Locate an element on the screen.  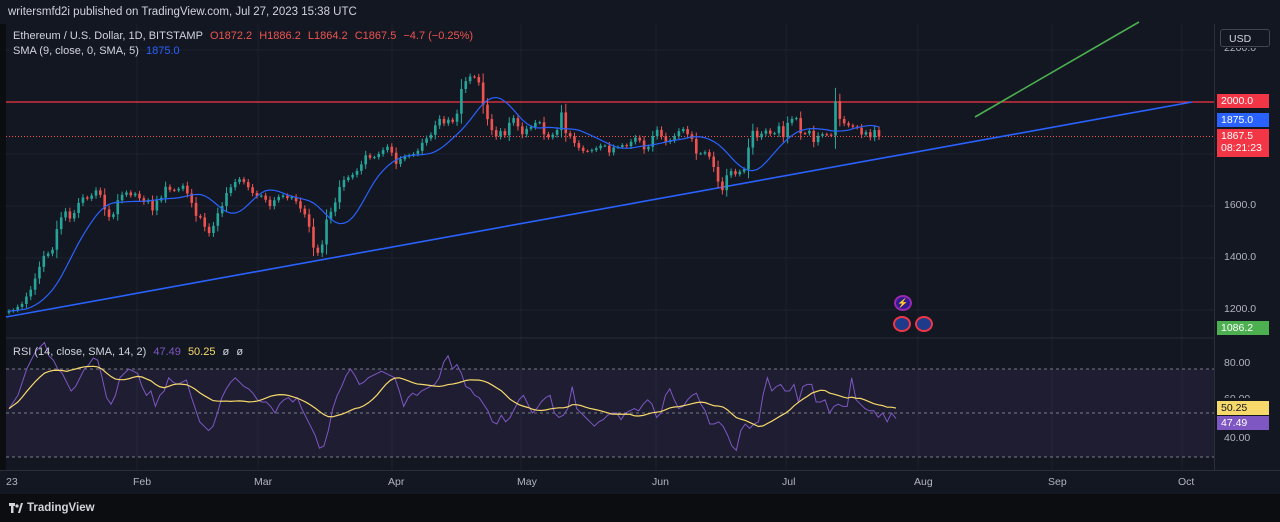
tradingview-brand: TradingView is located at coordinates (61, 508).